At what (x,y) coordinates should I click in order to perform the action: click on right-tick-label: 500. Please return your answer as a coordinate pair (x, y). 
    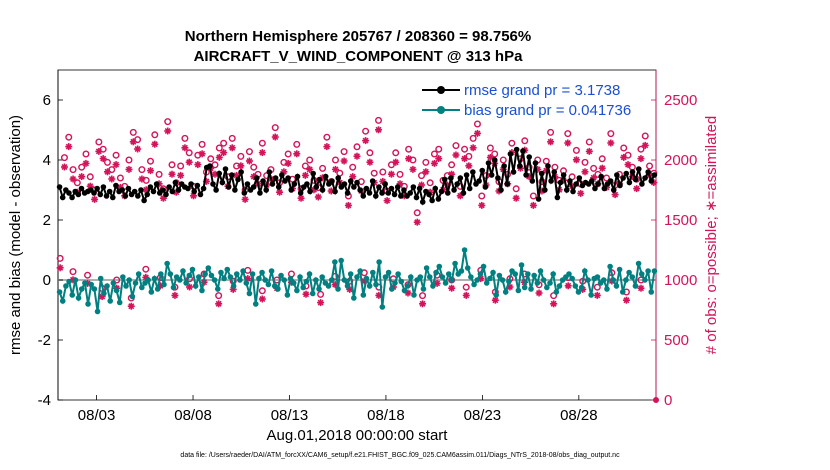
    Looking at the image, I should click on (676, 340).